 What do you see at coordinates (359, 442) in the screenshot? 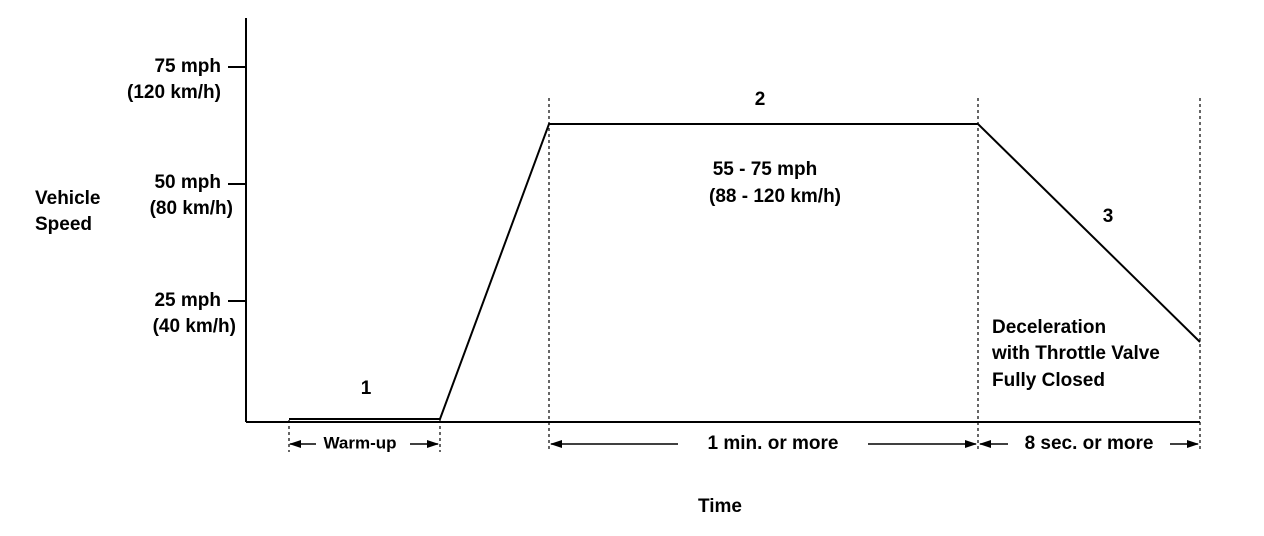
I see `duration: Warm-up` at bounding box center [359, 442].